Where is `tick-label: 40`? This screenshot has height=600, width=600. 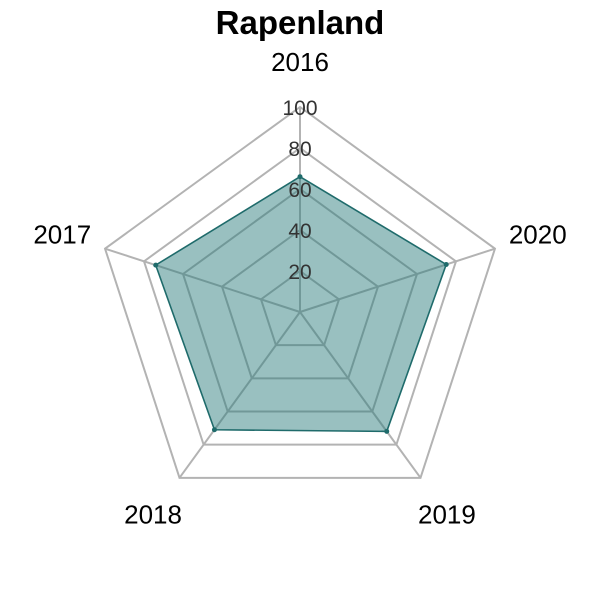 tick-label: 40 is located at coordinates (299, 231).